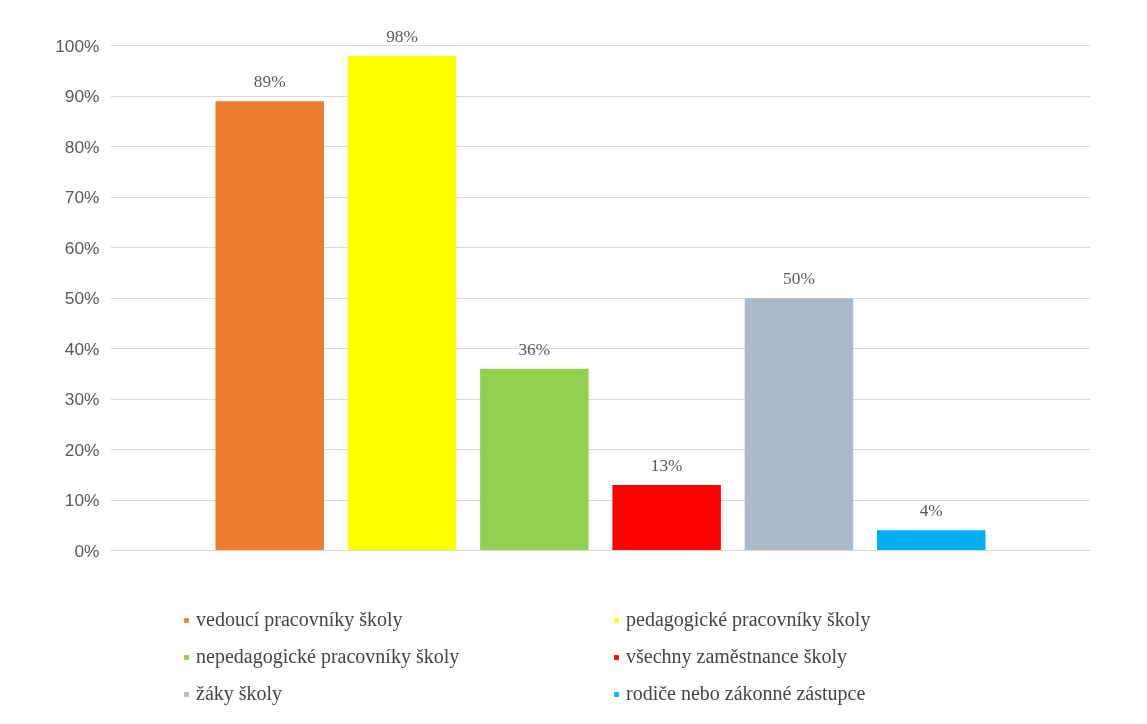 This screenshot has height=724, width=1147. What do you see at coordinates (328, 656) in the screenshot?
I see `legend-label: nepedagogické pracovníky školy` at bounding box center [328, 656].